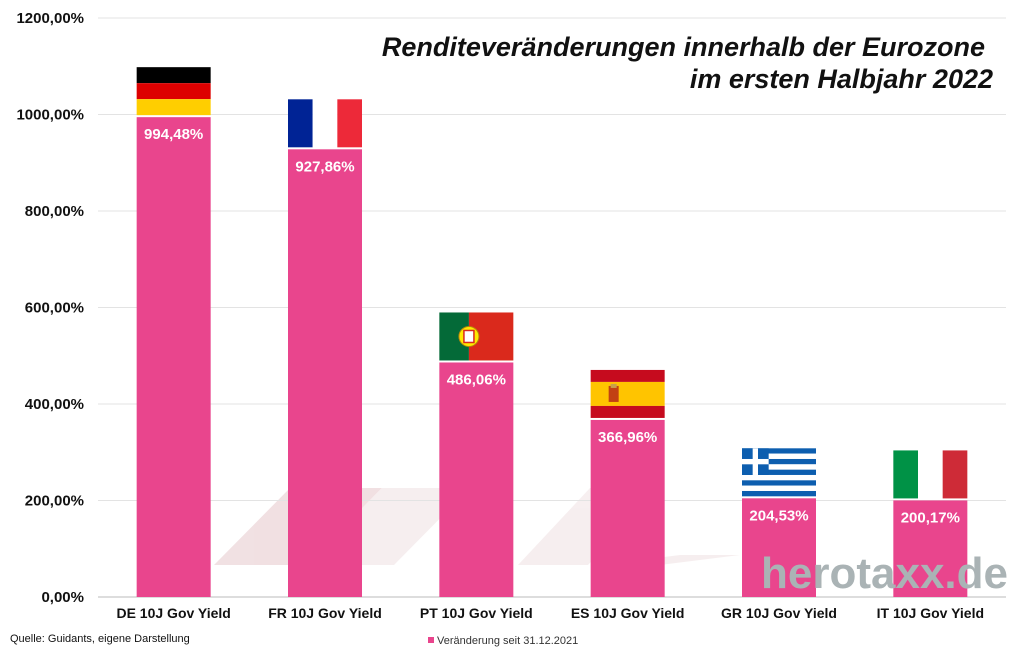  I want to click on y-tick-label: 1000,00%, so click(50, 115).